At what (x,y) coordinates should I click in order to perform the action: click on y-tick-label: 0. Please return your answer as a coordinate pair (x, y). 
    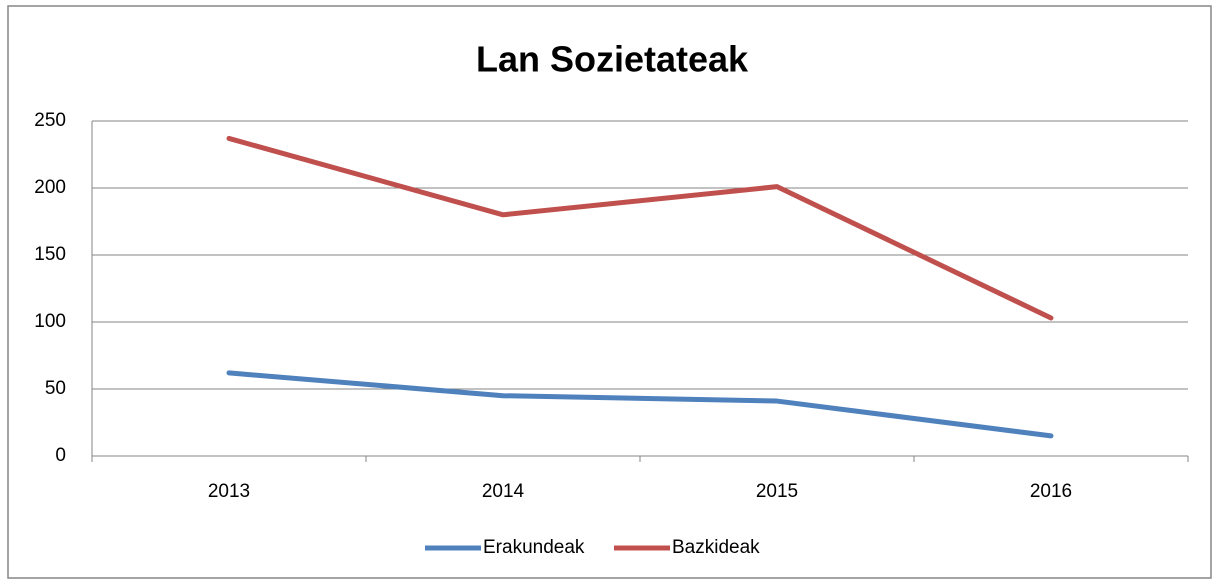
    Looking at the image, I should click on (60, 455).